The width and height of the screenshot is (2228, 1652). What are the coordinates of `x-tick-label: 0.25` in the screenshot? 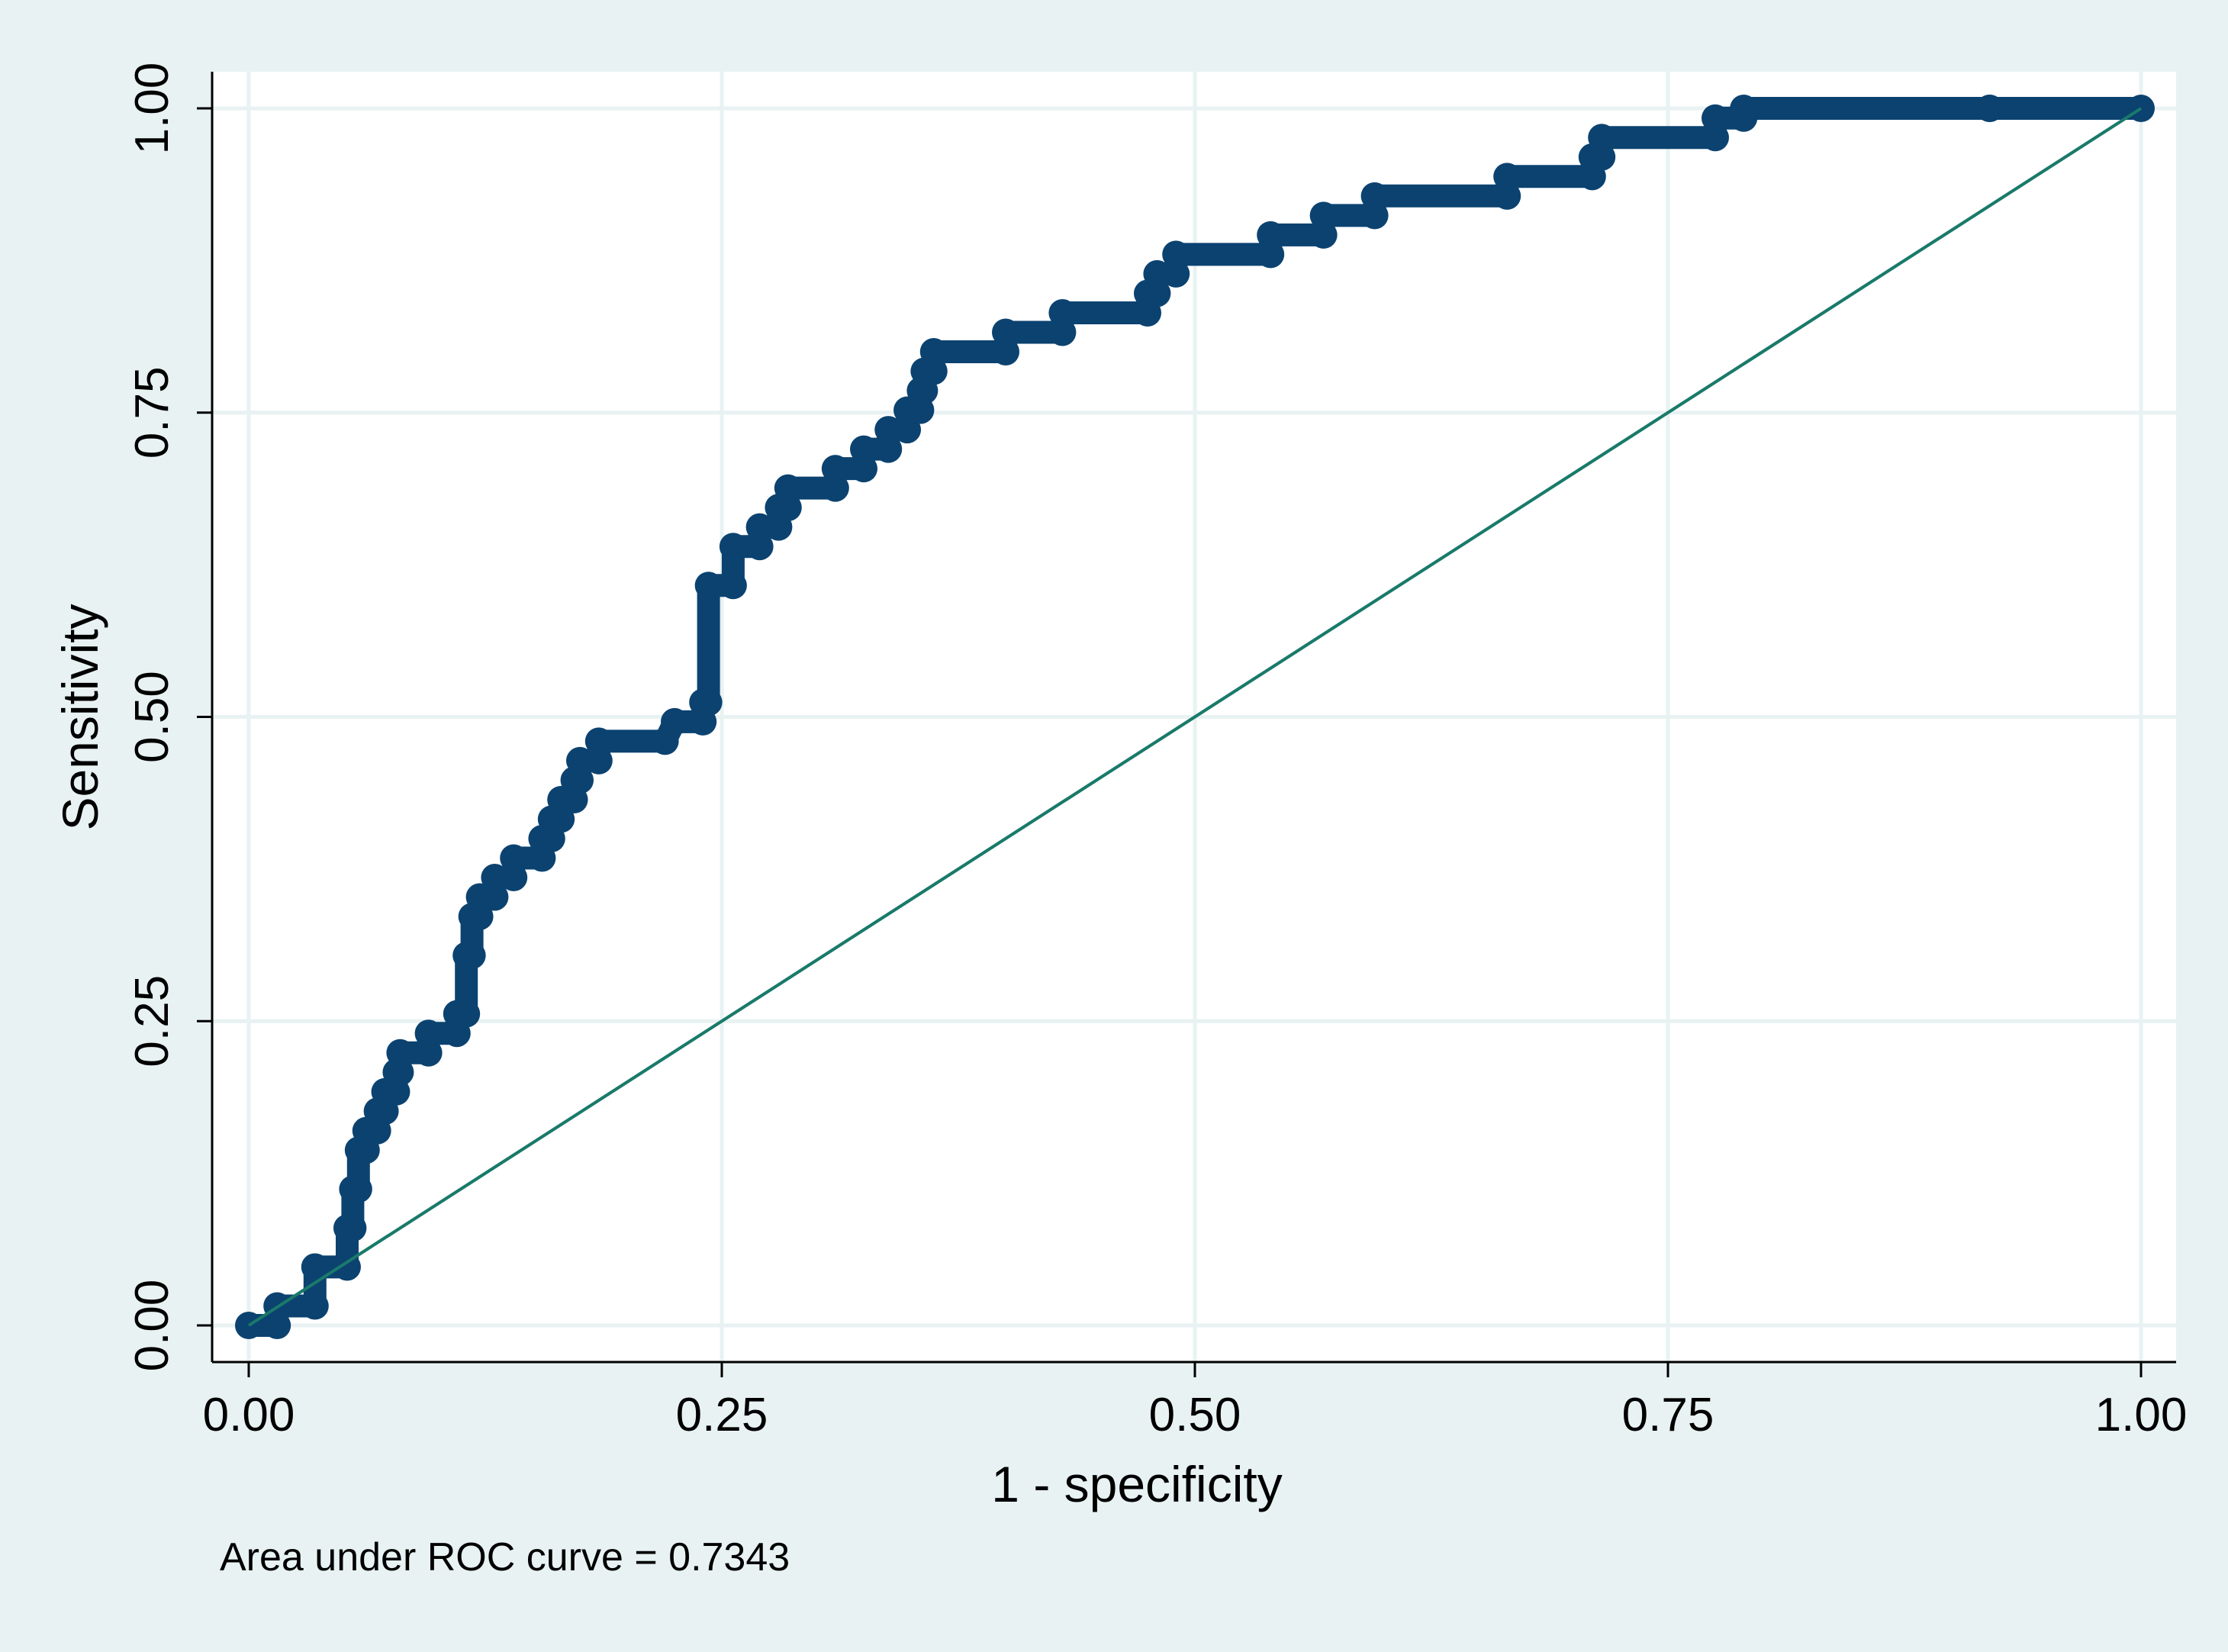 It's located at (722, 1415).